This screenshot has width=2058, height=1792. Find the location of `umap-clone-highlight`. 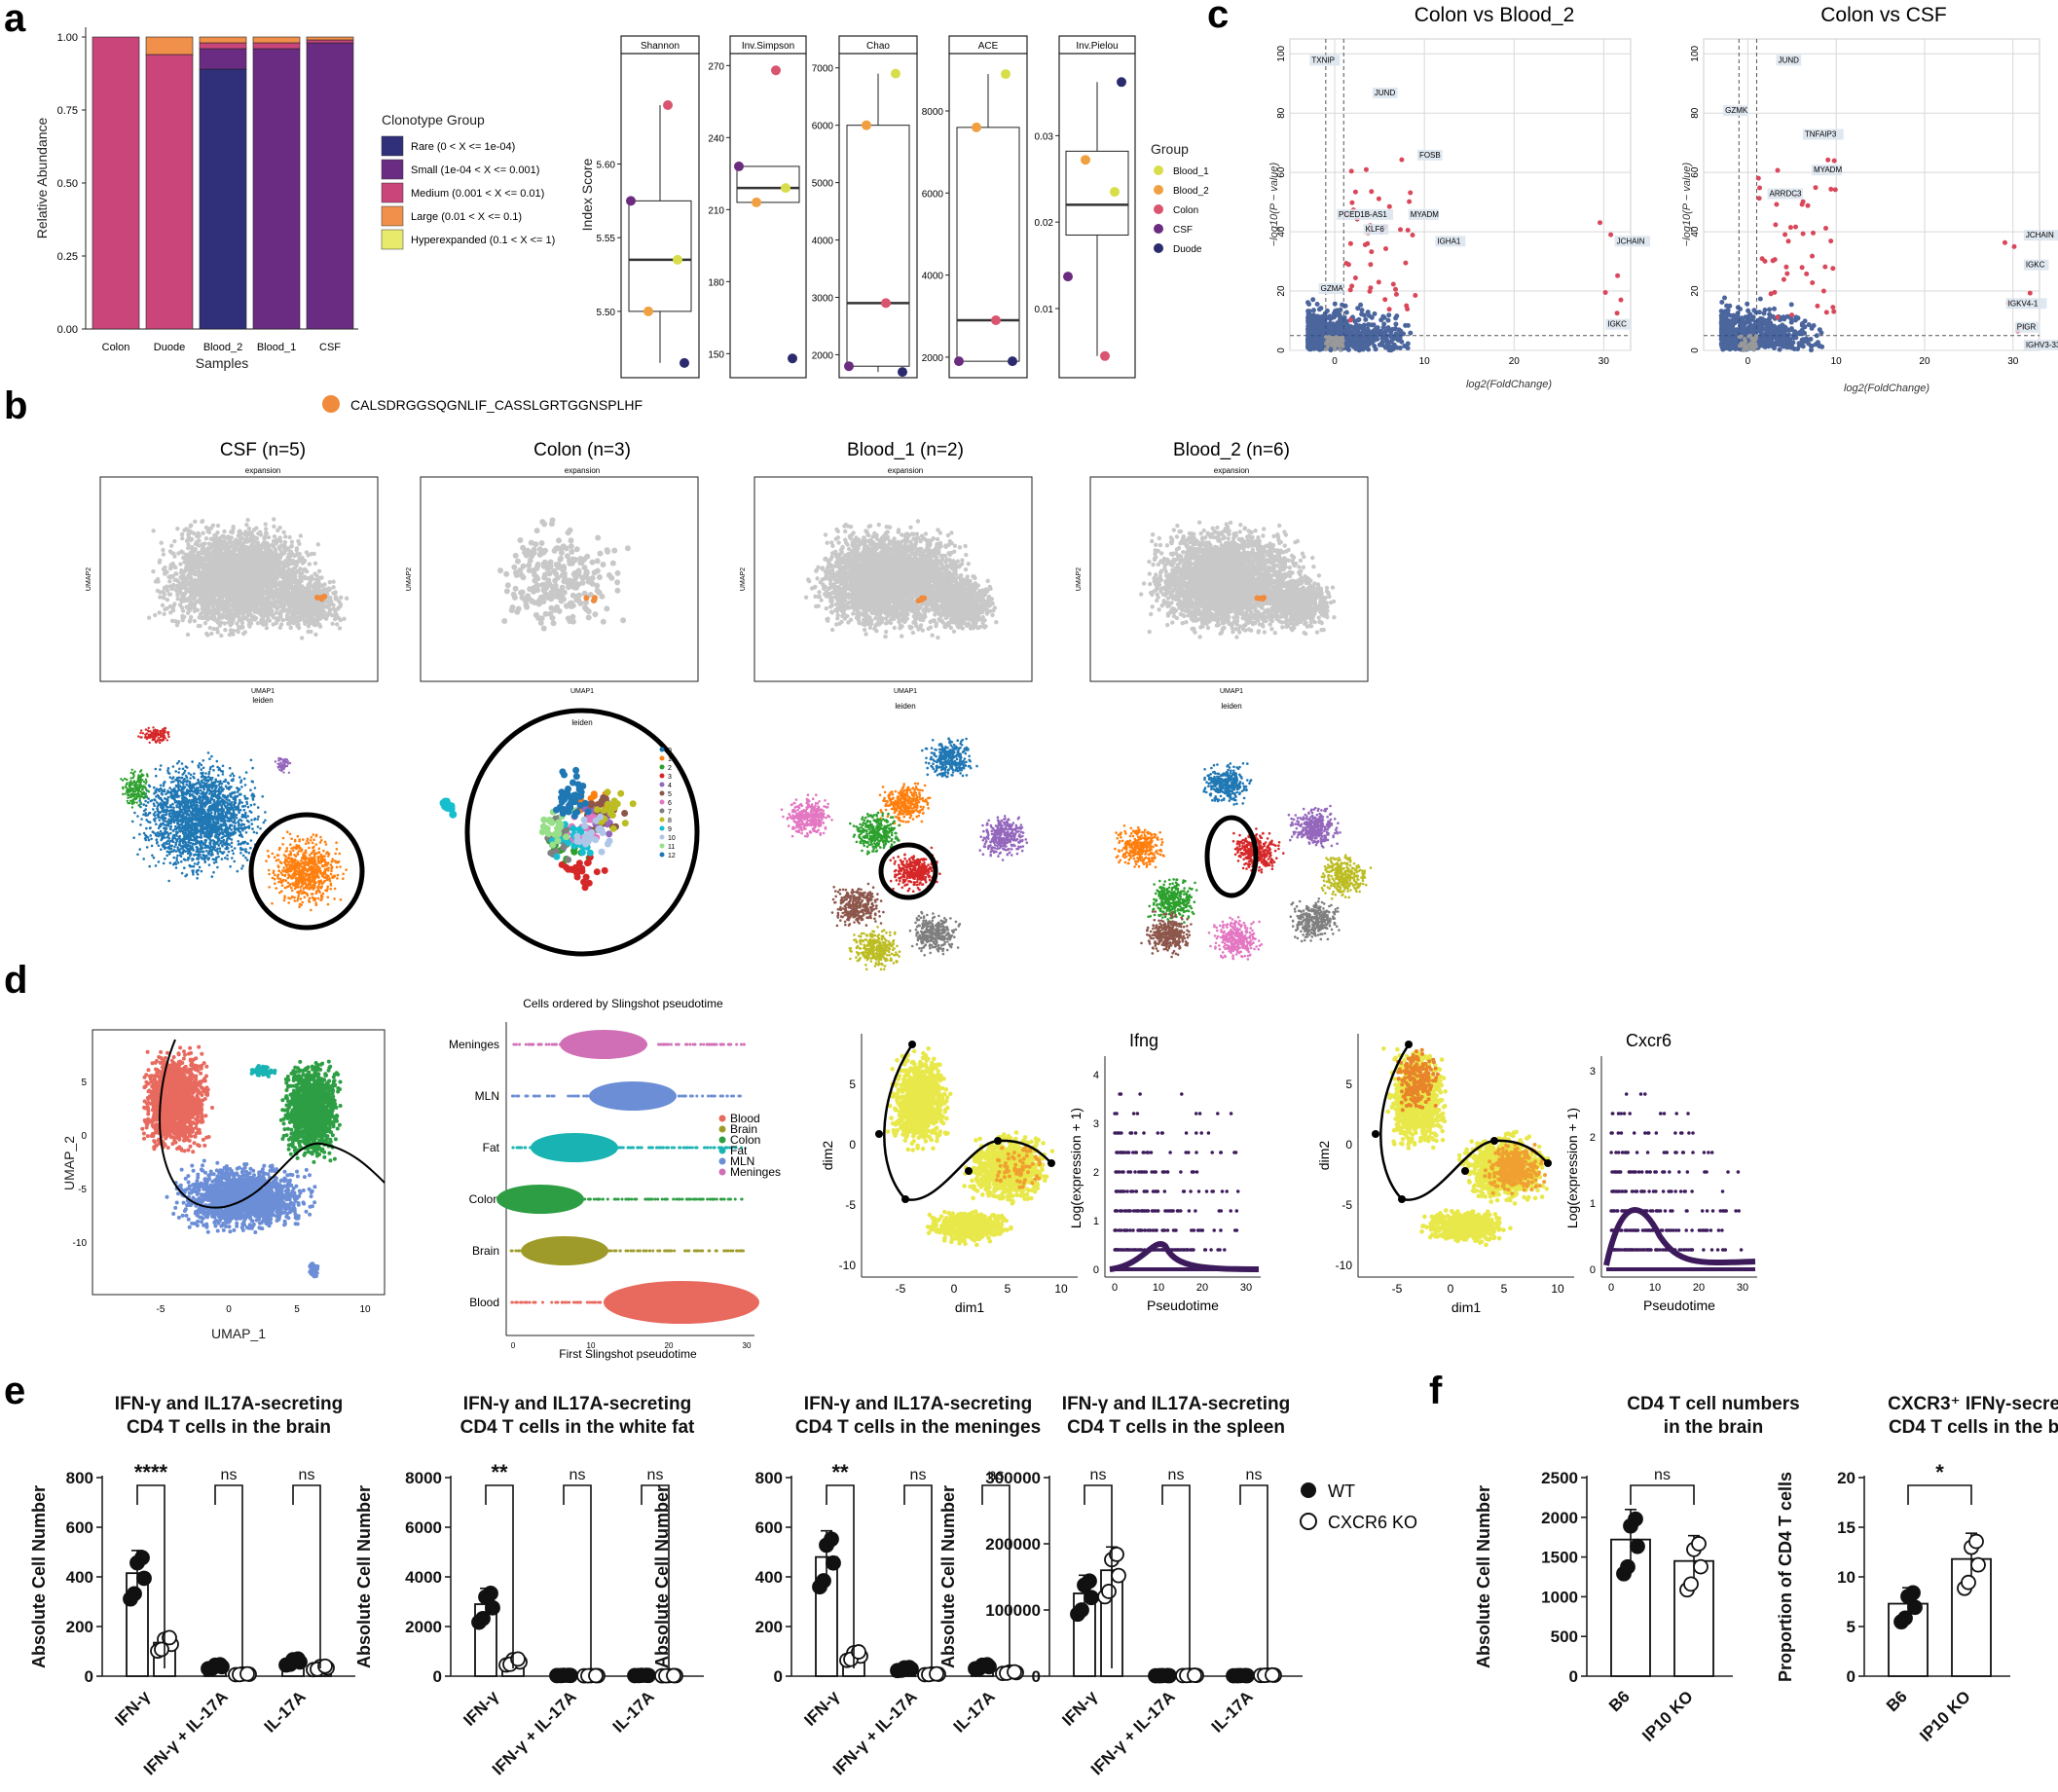

umap-clone-highlight is located at coordinates (320, 598).